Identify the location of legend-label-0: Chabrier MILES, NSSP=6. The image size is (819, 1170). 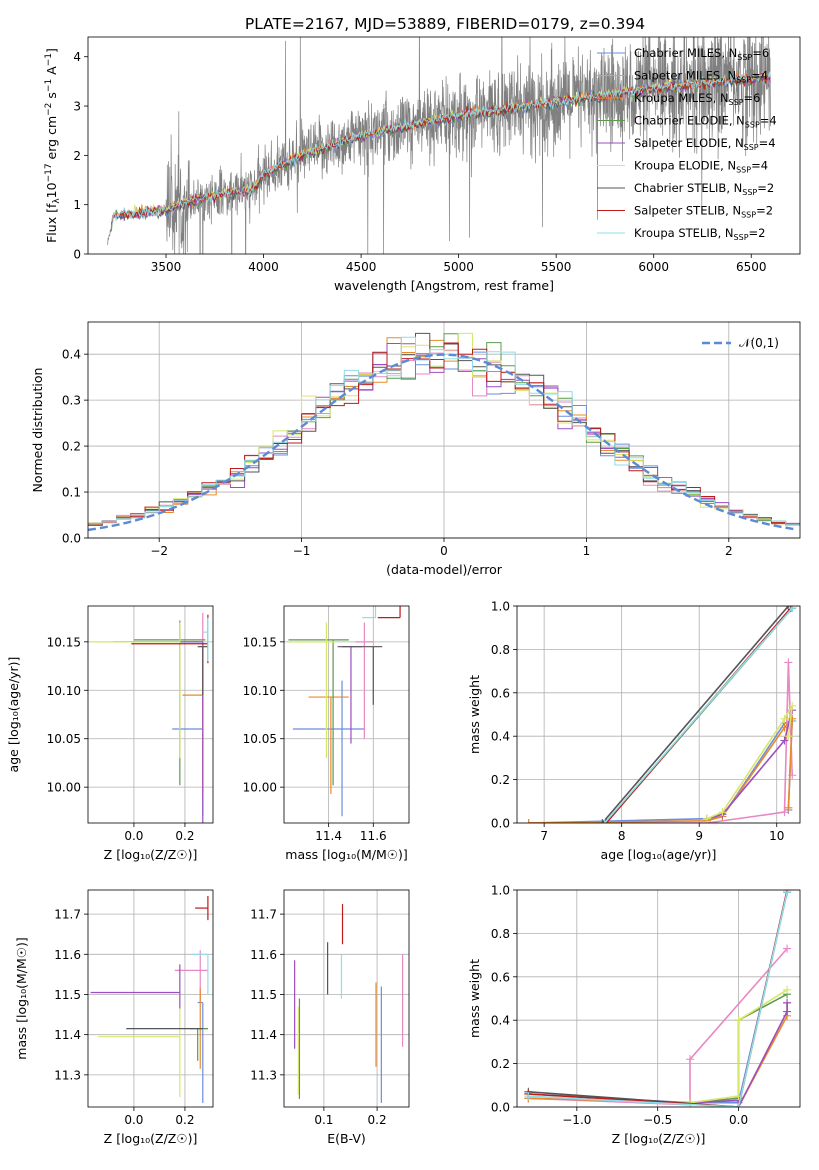
(701, 54).